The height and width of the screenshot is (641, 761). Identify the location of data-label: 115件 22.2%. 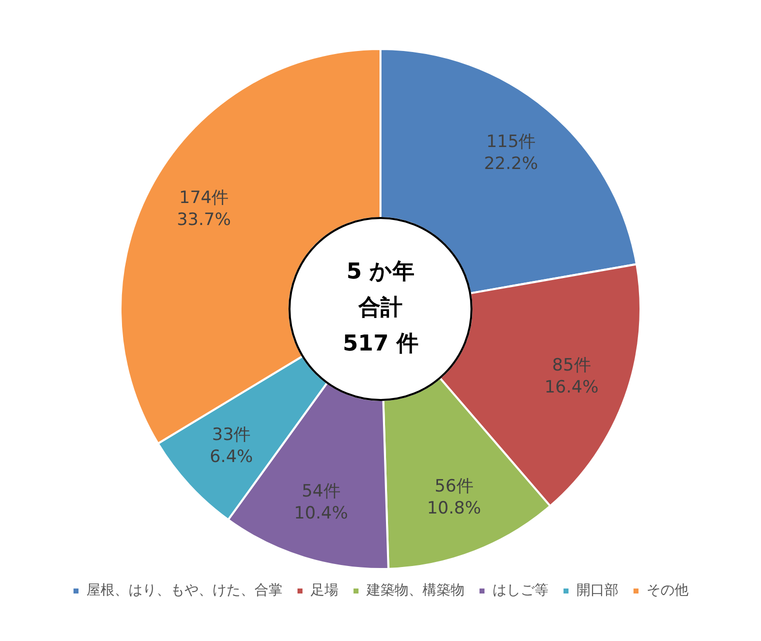
(511, 153).